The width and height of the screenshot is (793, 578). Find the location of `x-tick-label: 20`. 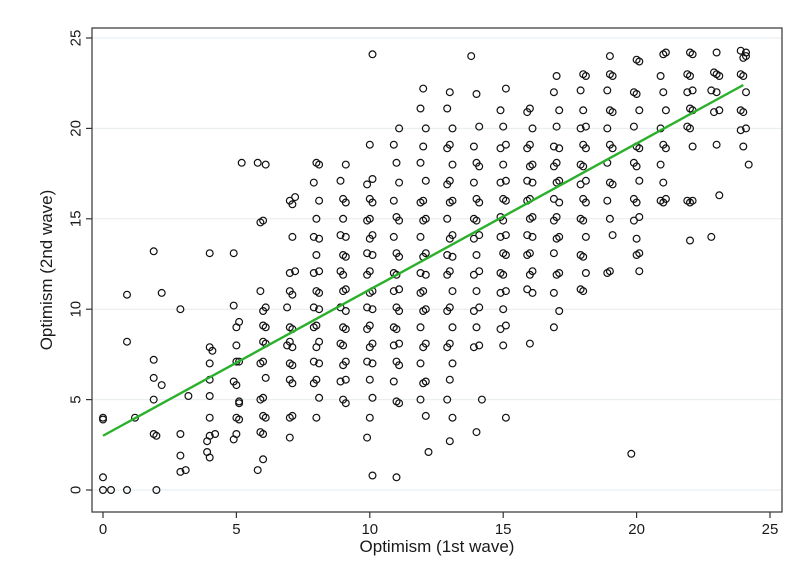

x-tick-label: 20 is located at coordinates (636, 529).